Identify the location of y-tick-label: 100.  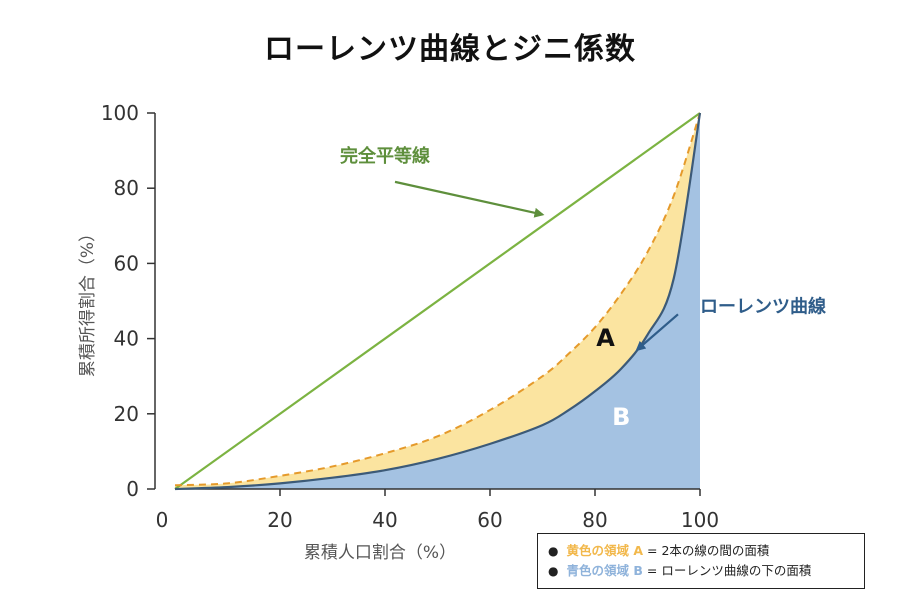
(120, 113).